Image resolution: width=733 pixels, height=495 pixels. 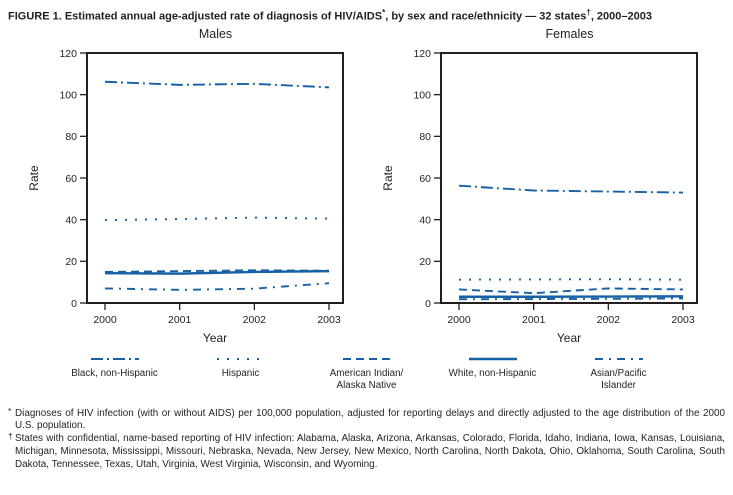 I want to click on footnote-marker-dagger: †, so click(x=588, y=12).